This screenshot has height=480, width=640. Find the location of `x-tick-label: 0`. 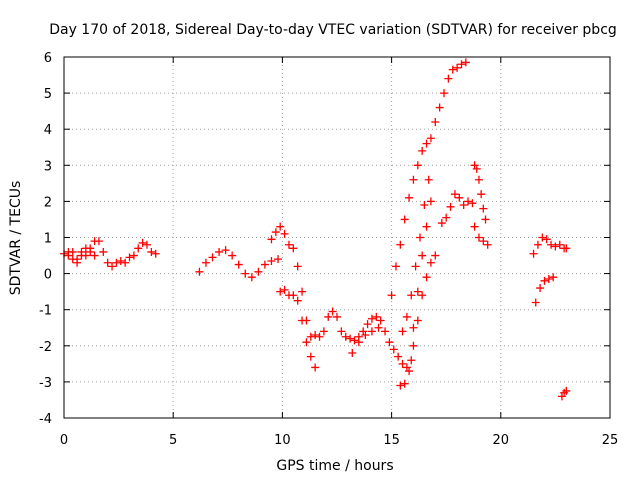

x-tick-label: 0 is located at coordinates (64, 440).